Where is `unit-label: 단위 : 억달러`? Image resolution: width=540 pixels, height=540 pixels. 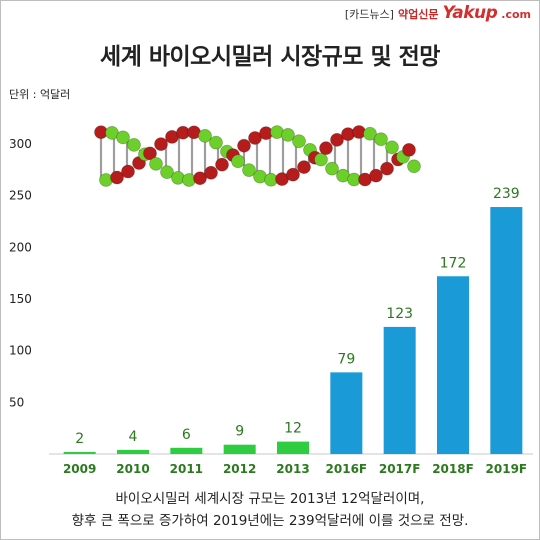
unit-label: 단위 : 억달러 is located at coordinates (40, 94).